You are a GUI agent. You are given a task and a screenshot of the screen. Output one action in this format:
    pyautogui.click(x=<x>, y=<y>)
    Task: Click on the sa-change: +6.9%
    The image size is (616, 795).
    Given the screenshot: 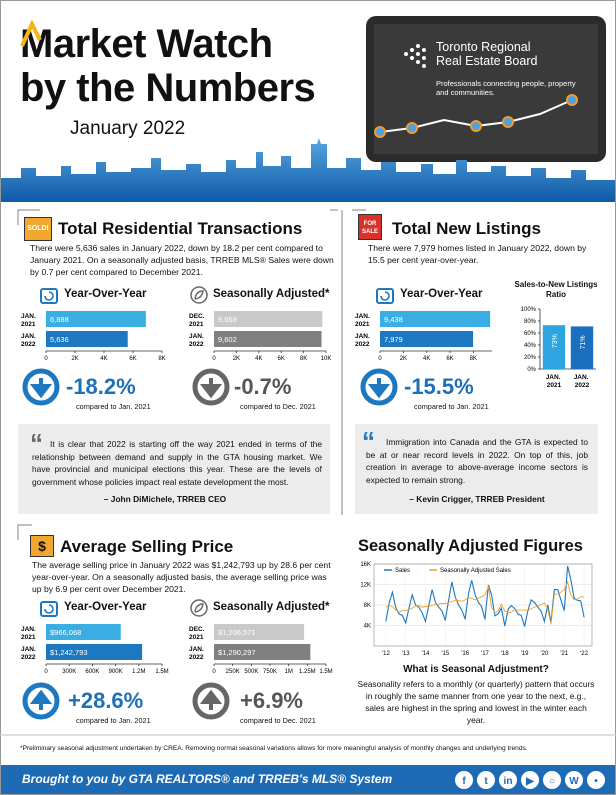 What is the action you would take?
    pyautogui.click(x=271, y=700)
    